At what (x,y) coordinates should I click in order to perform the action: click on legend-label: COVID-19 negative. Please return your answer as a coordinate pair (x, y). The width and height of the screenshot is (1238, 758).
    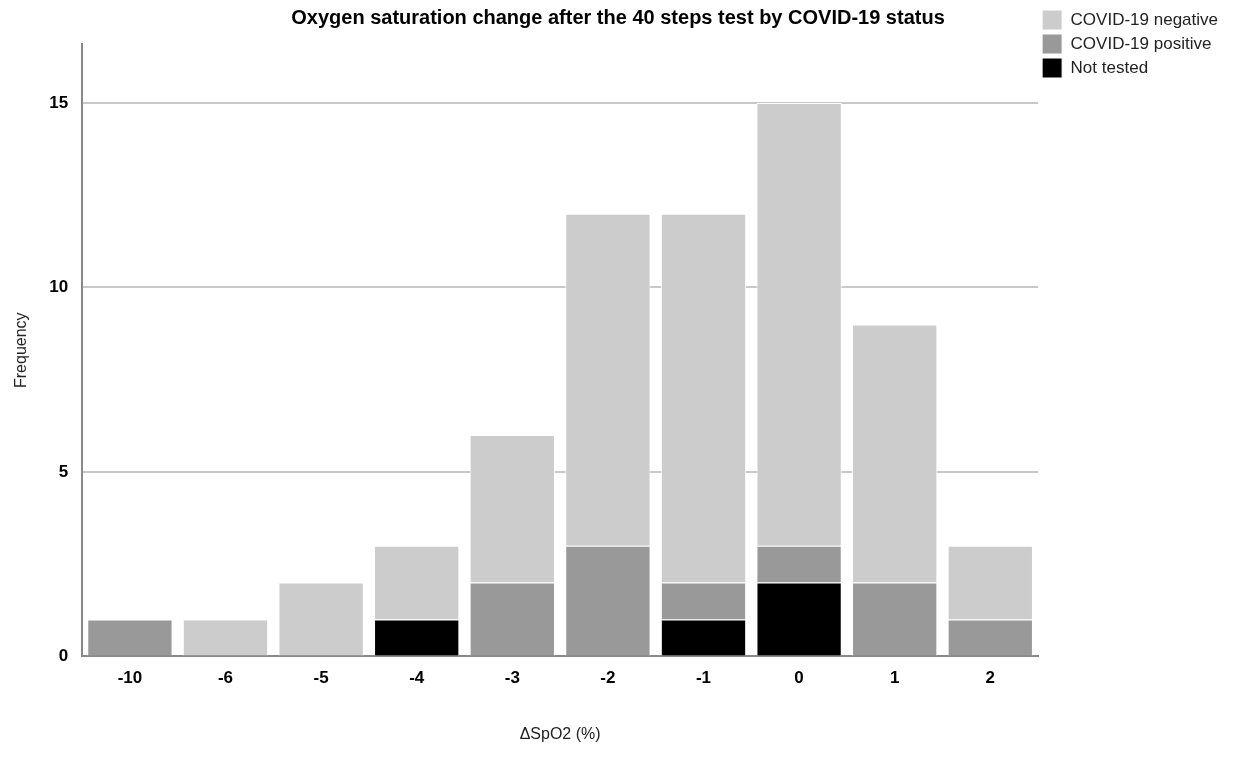
    Looking at the image, I should click on (1144, 19).